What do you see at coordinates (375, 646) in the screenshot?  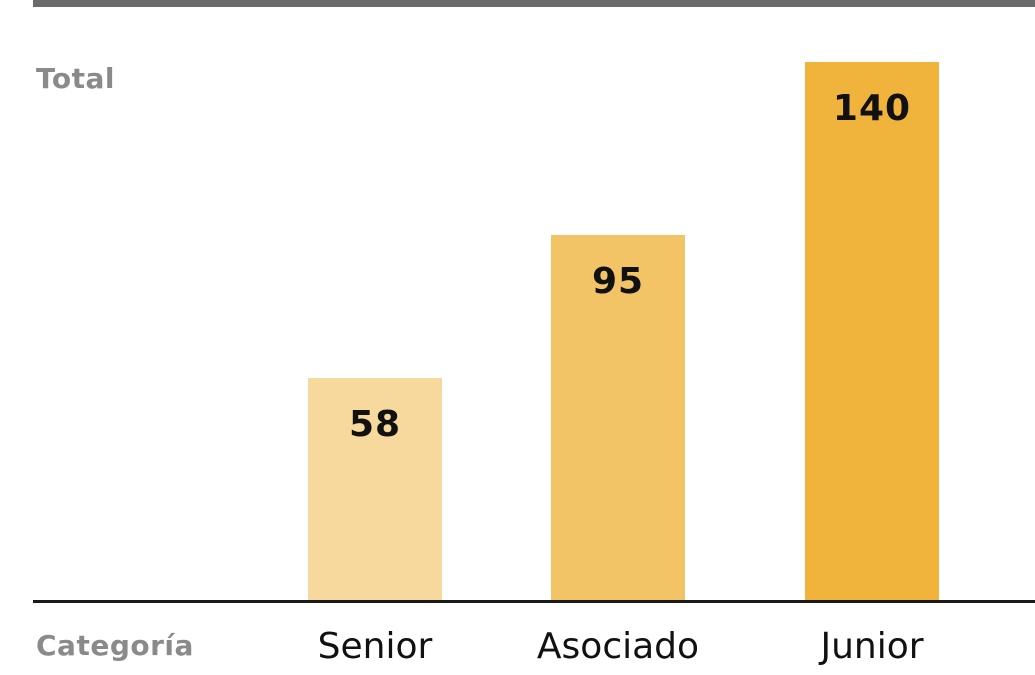 I see `category-tick-label: Senior` at bounding box center [375, 646].